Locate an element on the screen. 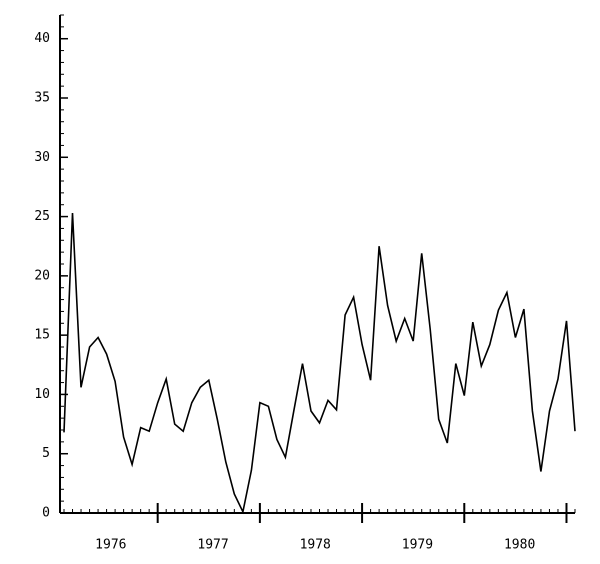  y-tick-label: 40 is located at coordinates (42, 38).